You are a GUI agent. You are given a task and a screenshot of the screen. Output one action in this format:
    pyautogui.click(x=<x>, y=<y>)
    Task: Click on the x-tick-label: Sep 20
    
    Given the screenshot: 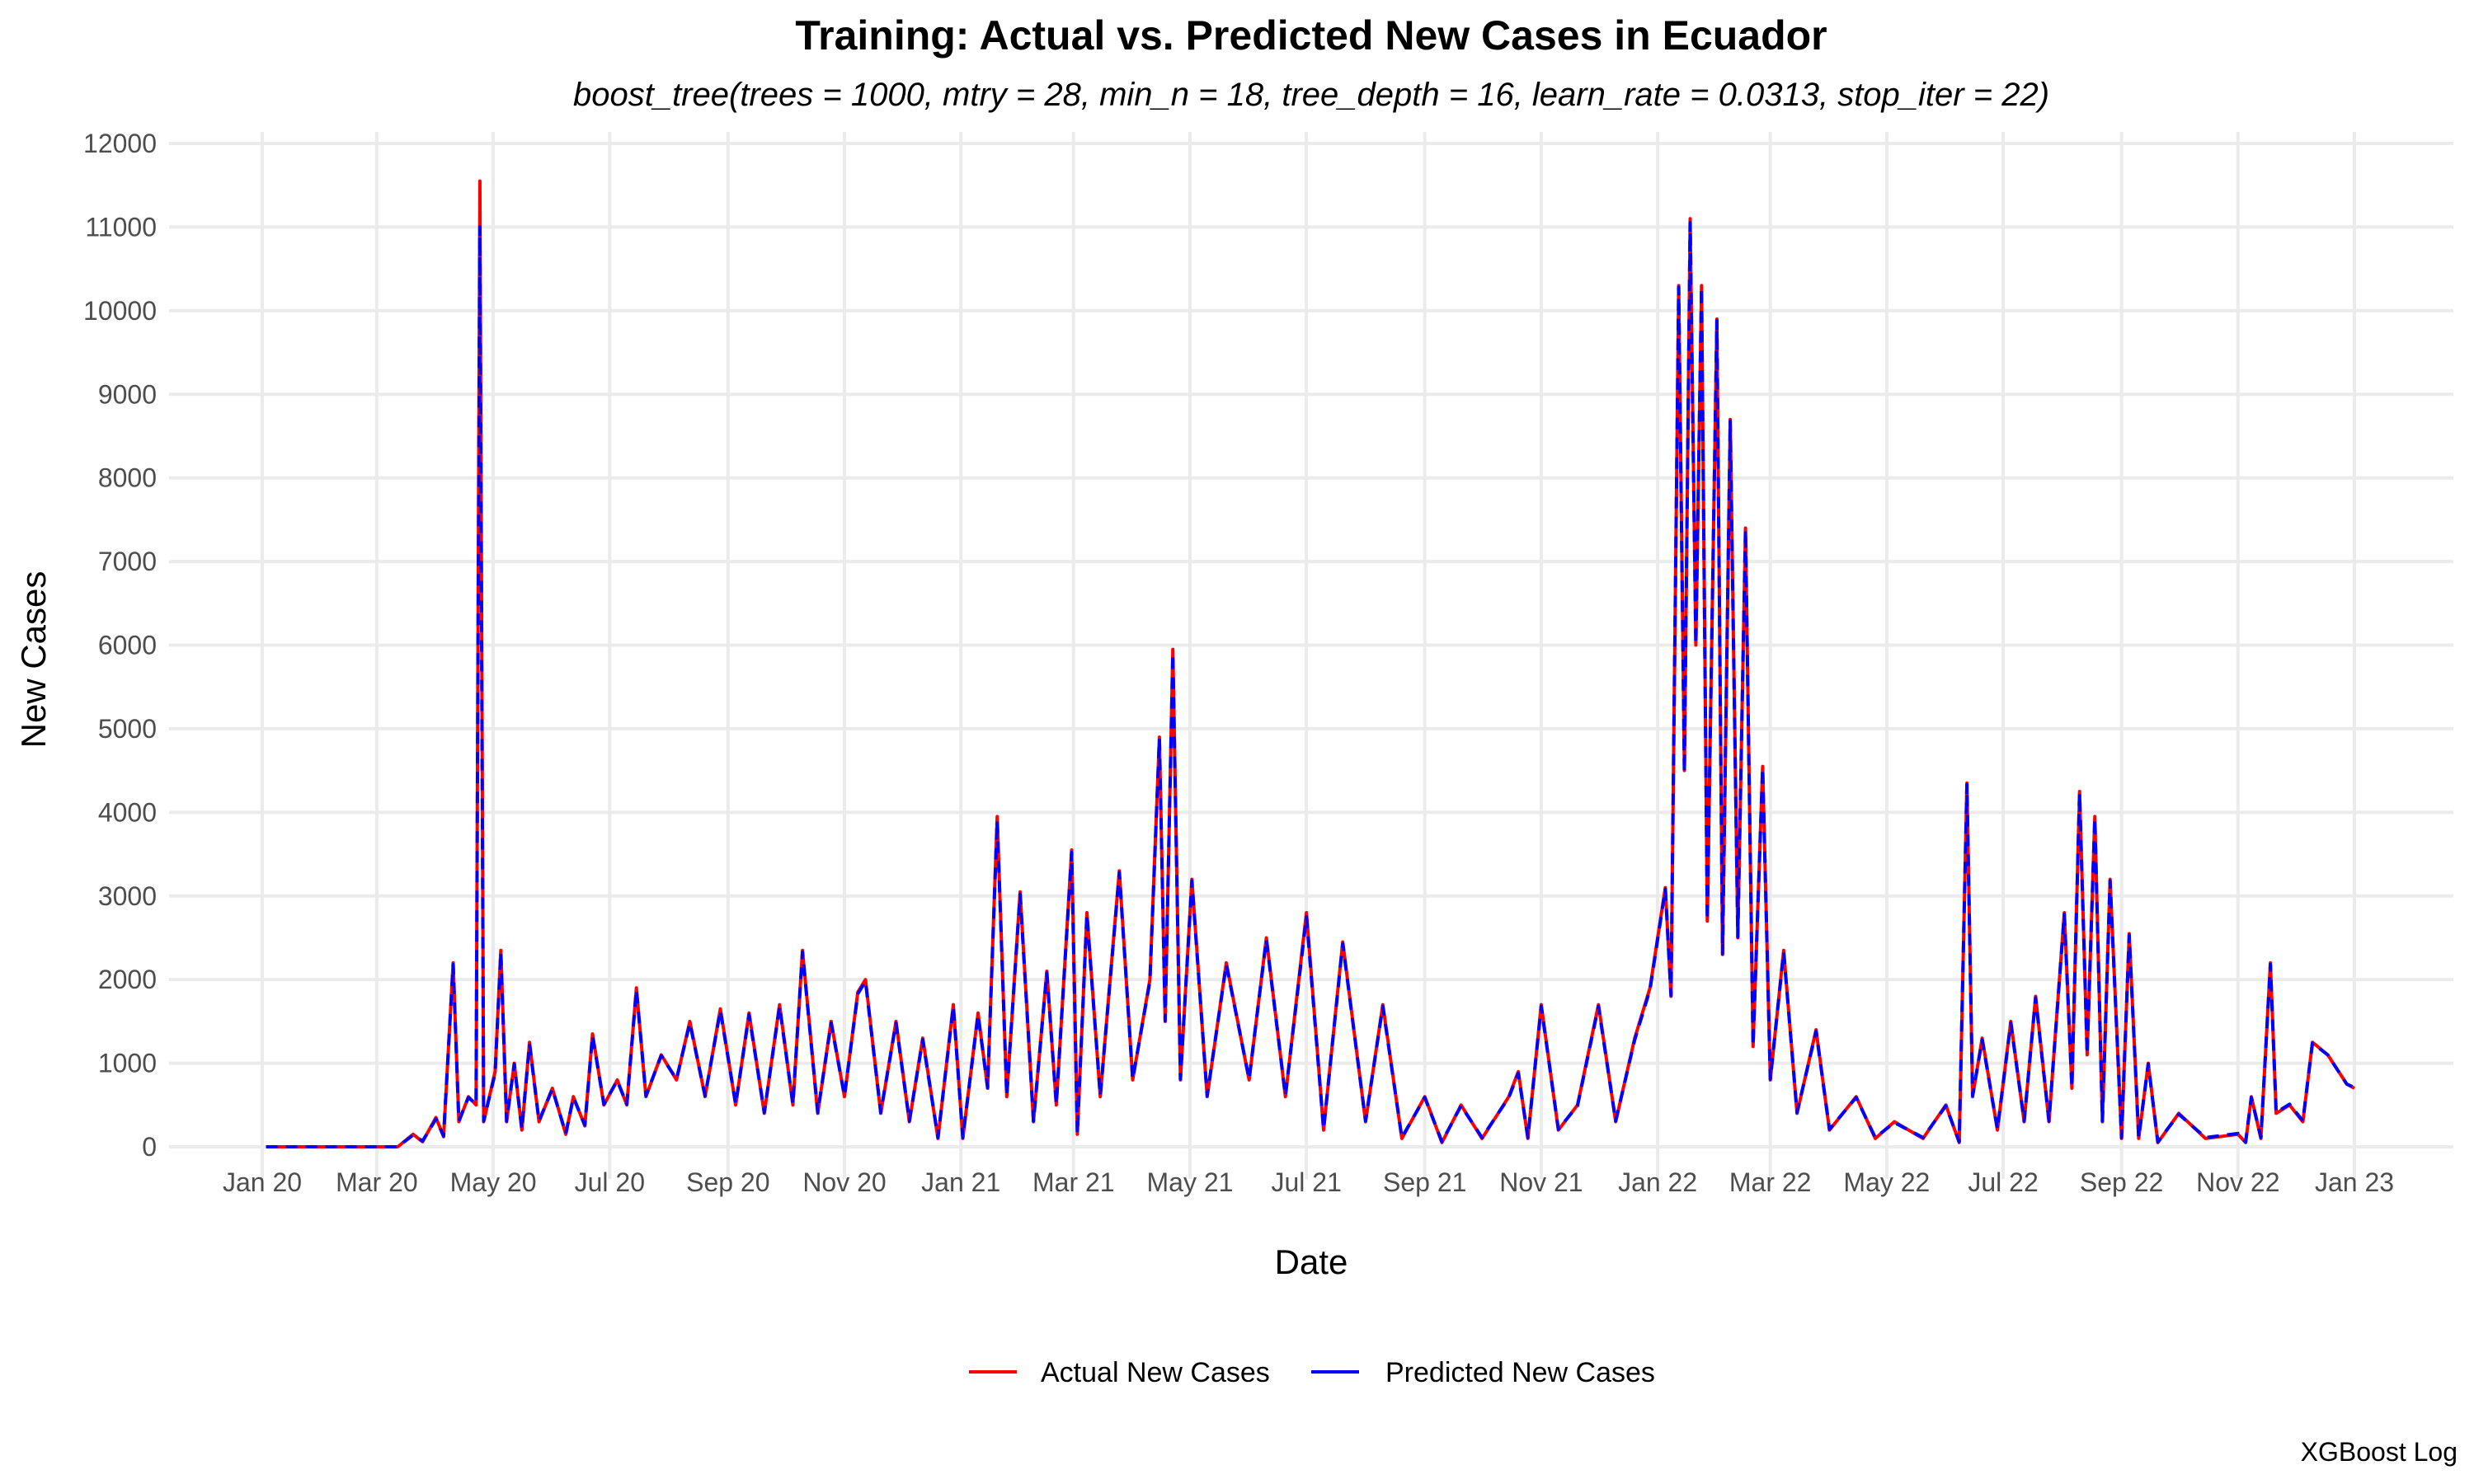 What is the action you would take?
    pyautogui.click(x=727, y=1182)
    